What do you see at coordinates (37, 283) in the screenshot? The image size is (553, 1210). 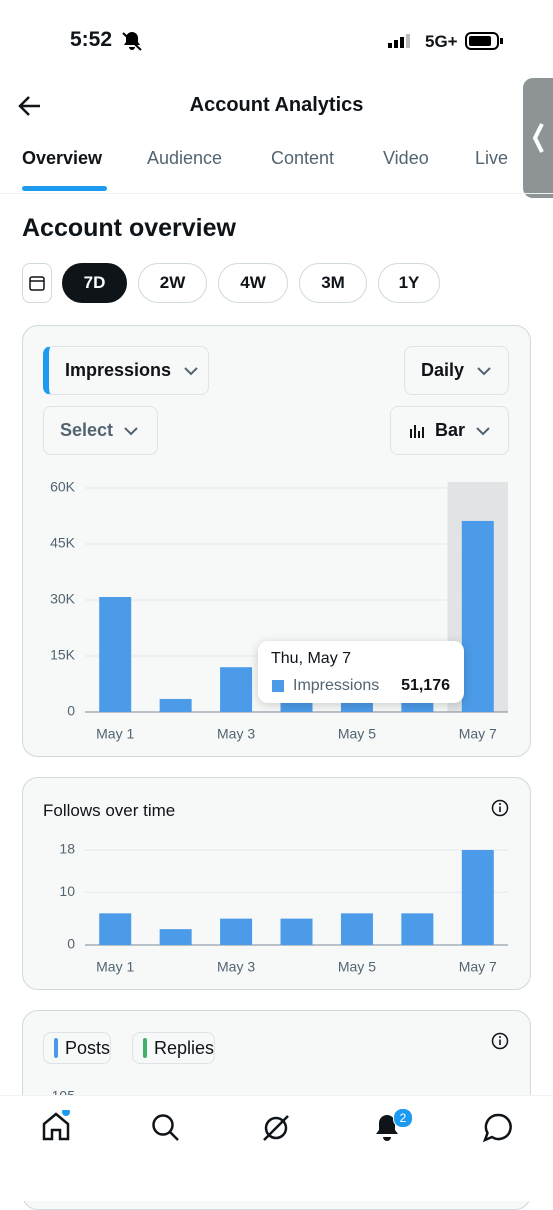 I see `calendar-button` at bounding box center [37, 283].